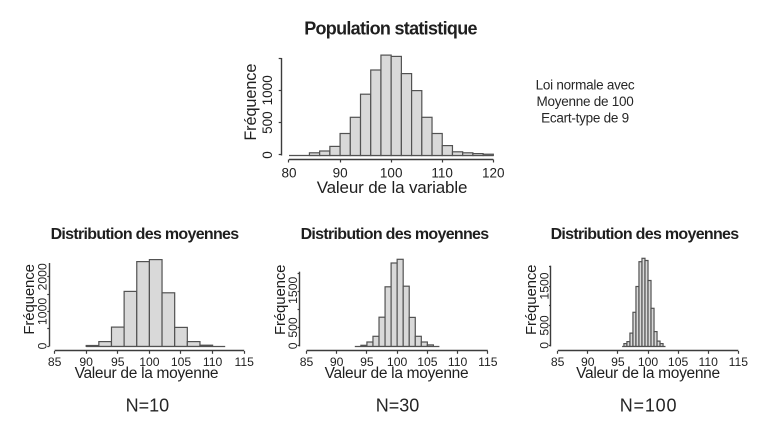 The image size is (760, 428). I want to click on svg-text: 120, so click(493, 173).